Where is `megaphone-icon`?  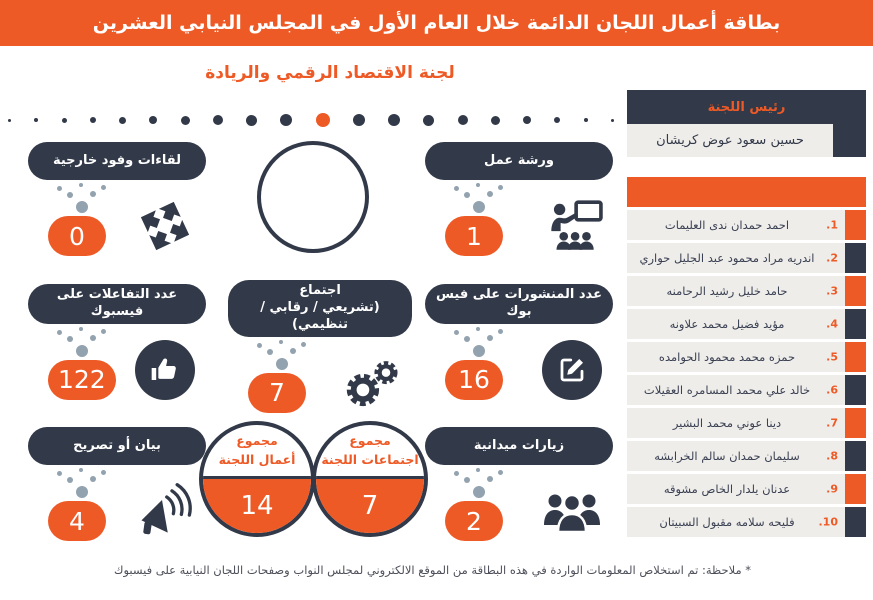 megaphone-icon is located at coordinates (165, 511).